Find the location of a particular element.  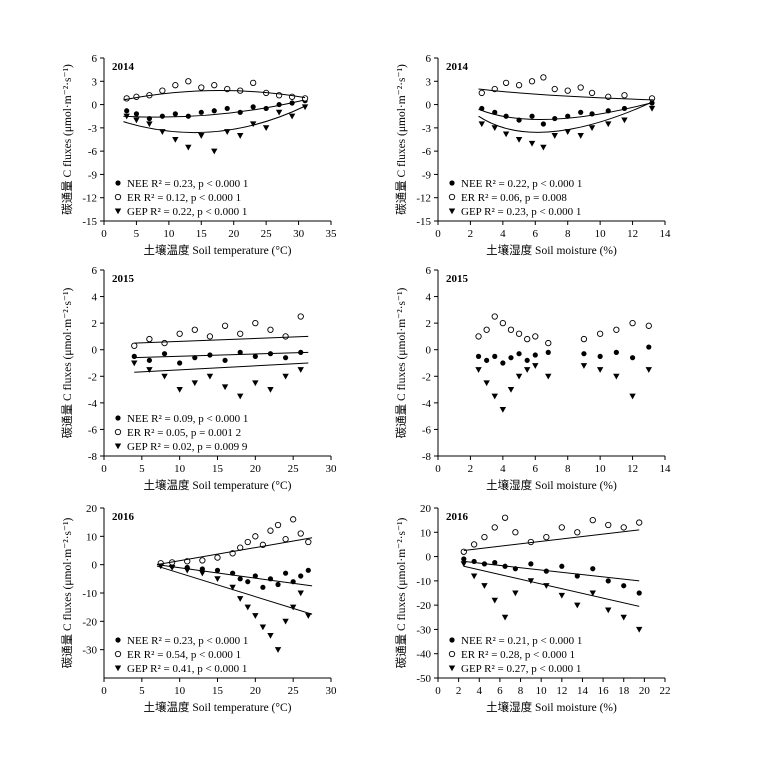

x-tick-label: 2 is located at coordinates (471, 469).